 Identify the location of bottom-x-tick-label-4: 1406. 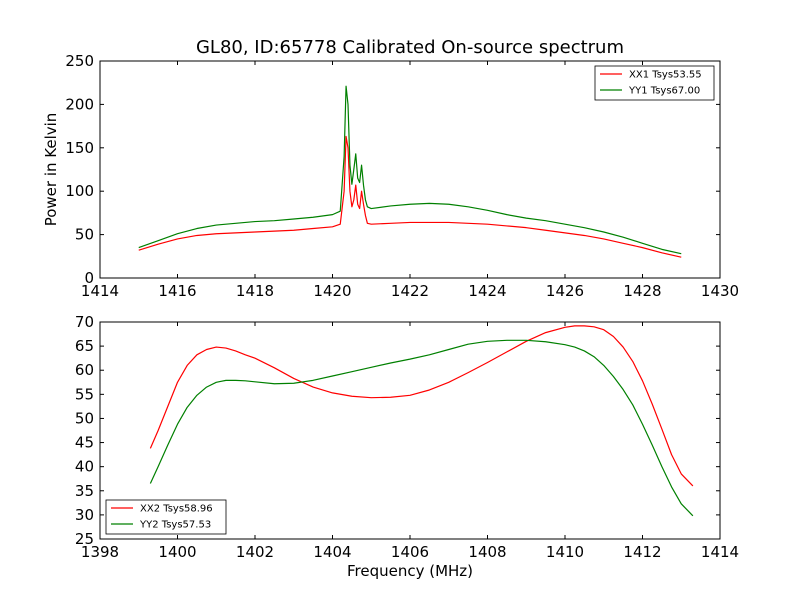
(410, 552).